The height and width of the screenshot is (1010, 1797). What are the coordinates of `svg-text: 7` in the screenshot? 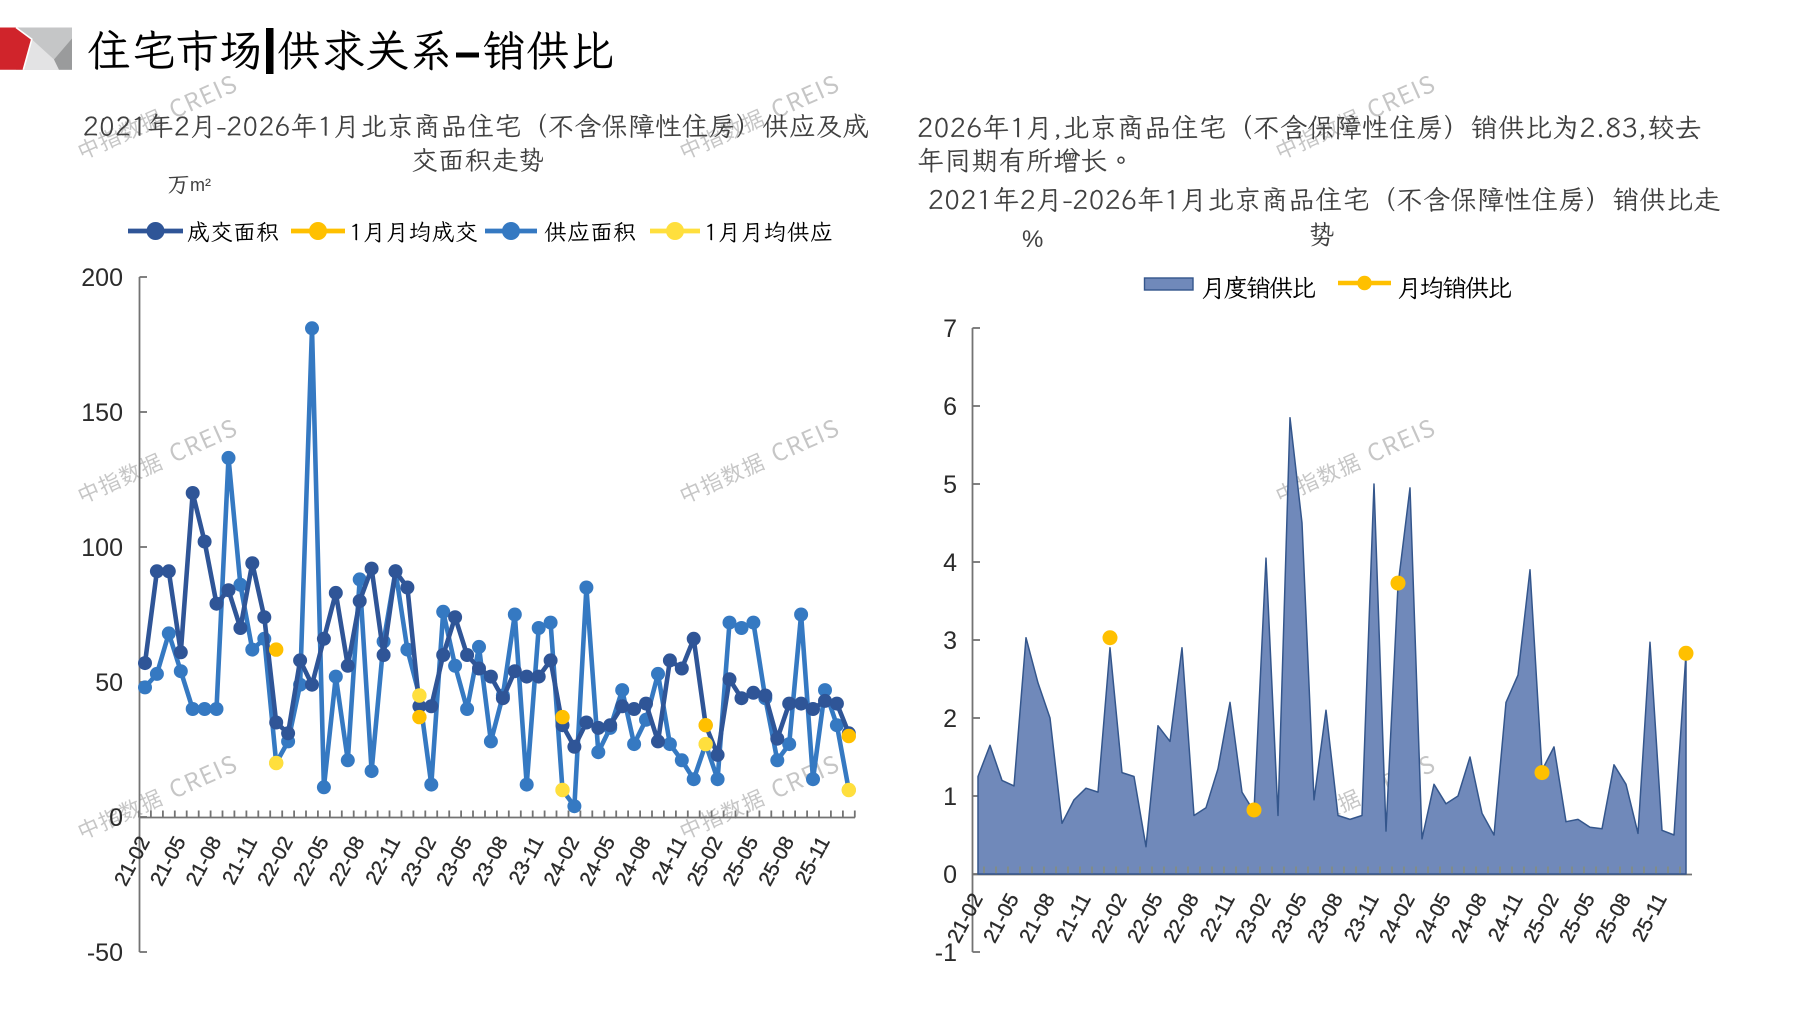 It's located at (950, 329).